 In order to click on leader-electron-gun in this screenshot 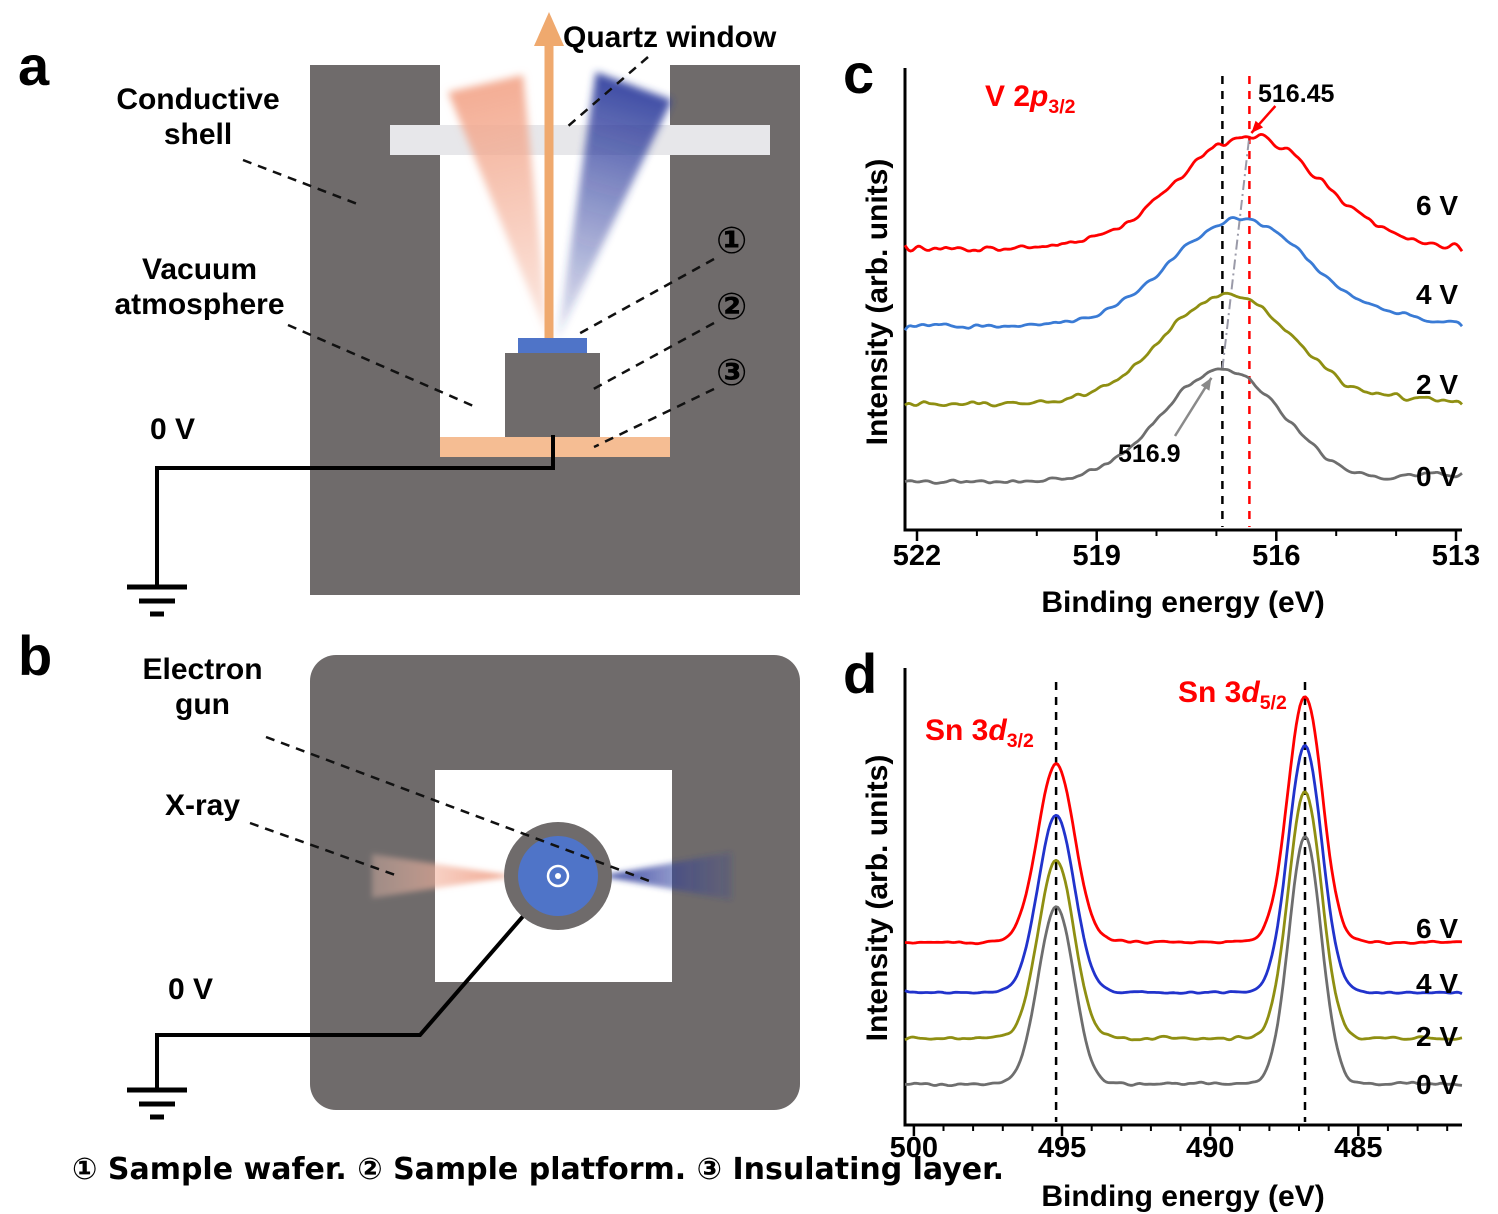, I will do `click(459, 809)`.